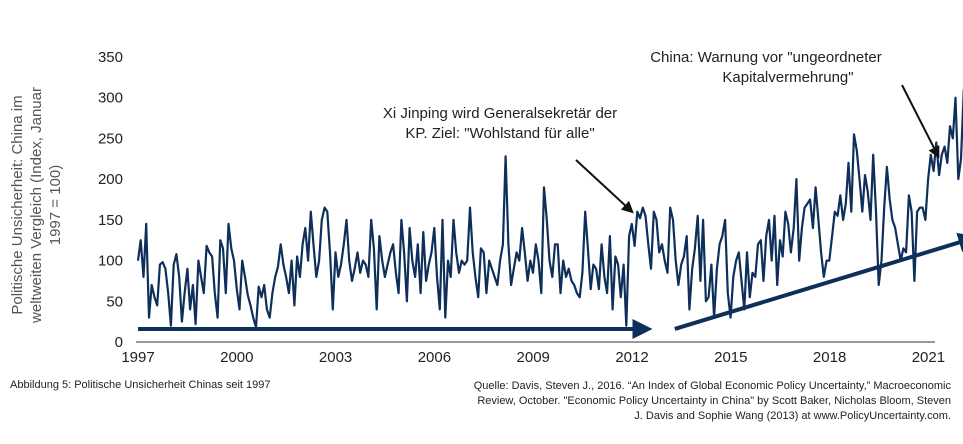 Image resolution: width=963 pixels, height=444 pixels. I want to click on x-tick-label: 2006, so click(434, 357).